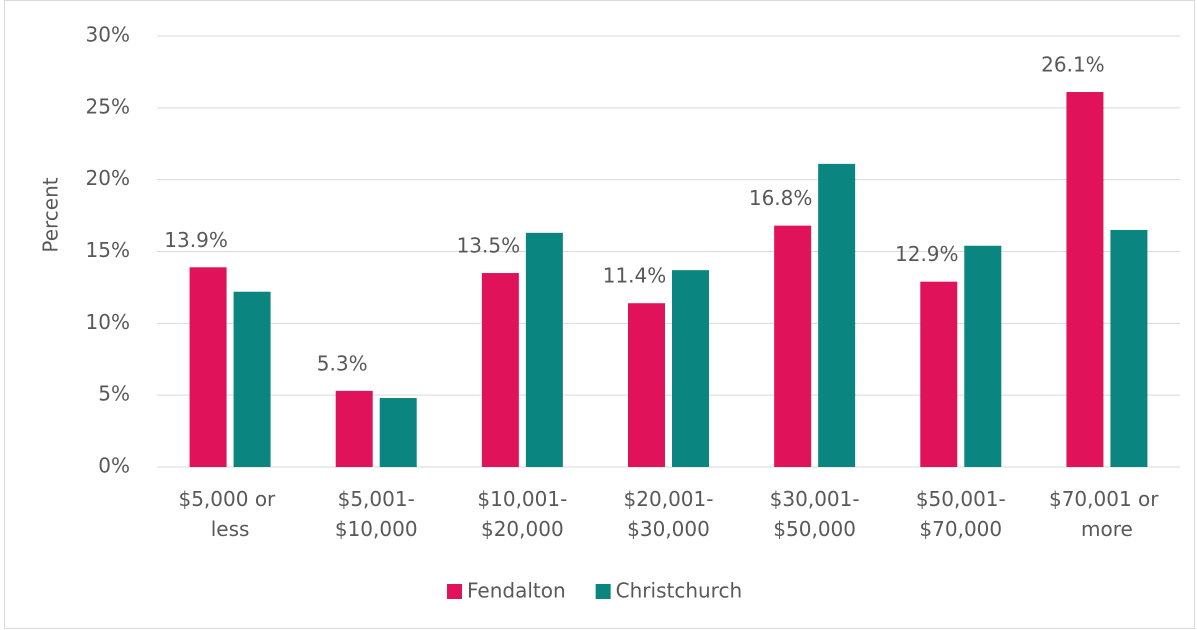 This screenshot has width=1197, height=630. I want to click on x-tick-line: $50,000, so click(814, 529).